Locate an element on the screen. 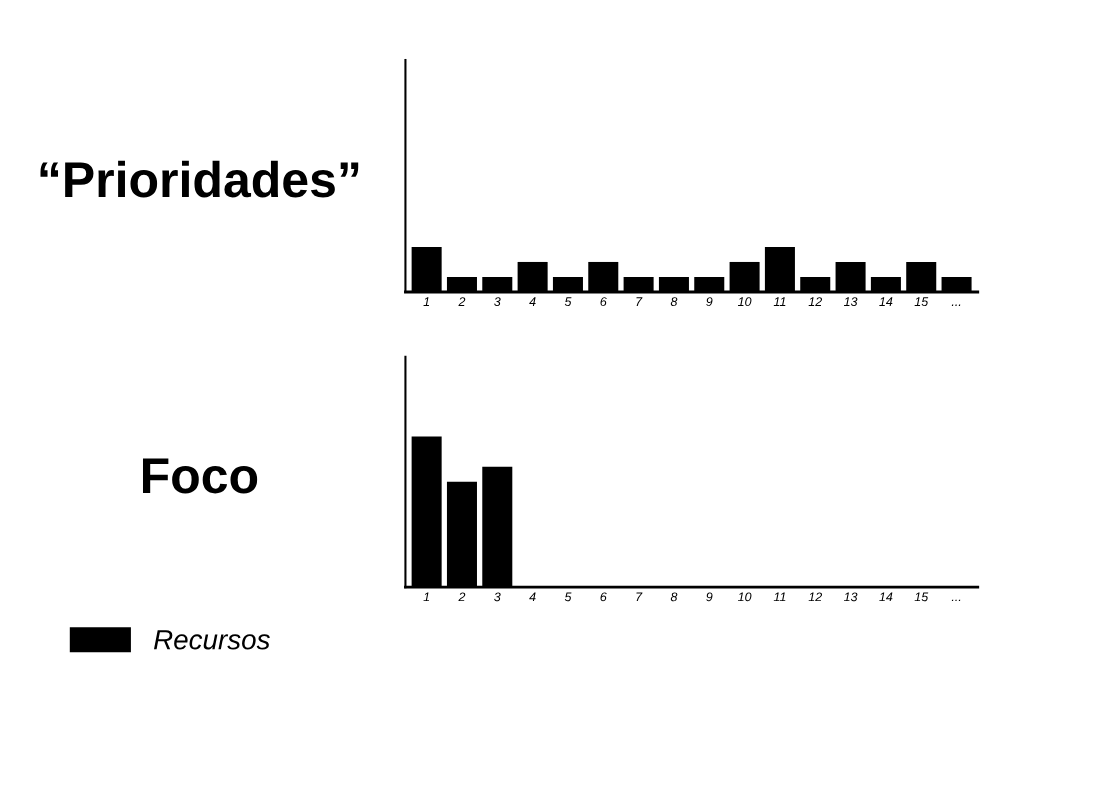 The height and width of the screenshot is (800, 1120). legend-label: Recursos is located at coordinates (211, 640).